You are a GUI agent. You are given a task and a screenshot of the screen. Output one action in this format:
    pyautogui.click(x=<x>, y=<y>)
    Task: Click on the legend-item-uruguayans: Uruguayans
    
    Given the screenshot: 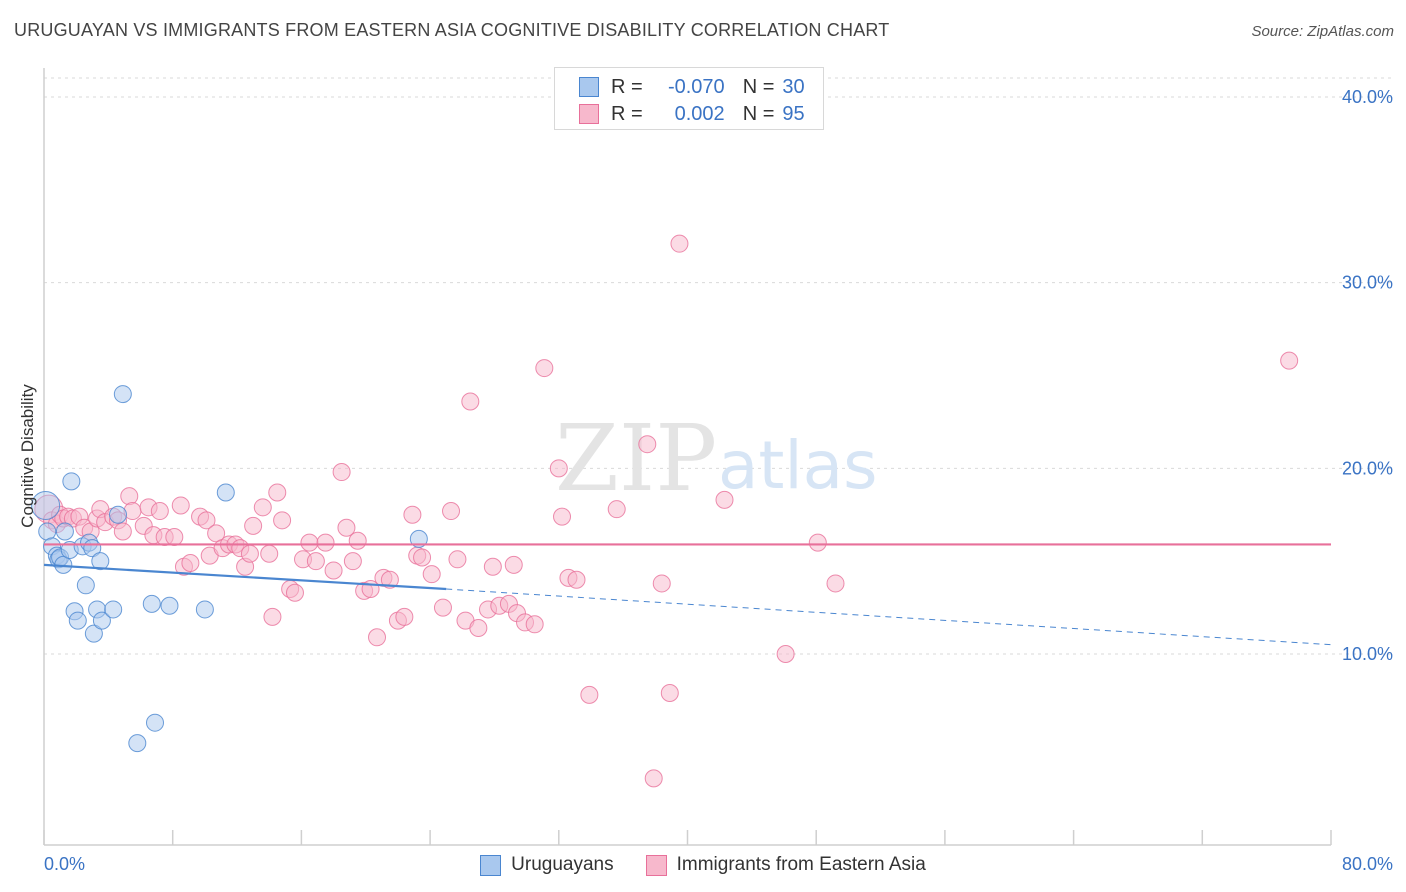 What is the action you would take?
    pyautogui.click(x=547, y=865)
    